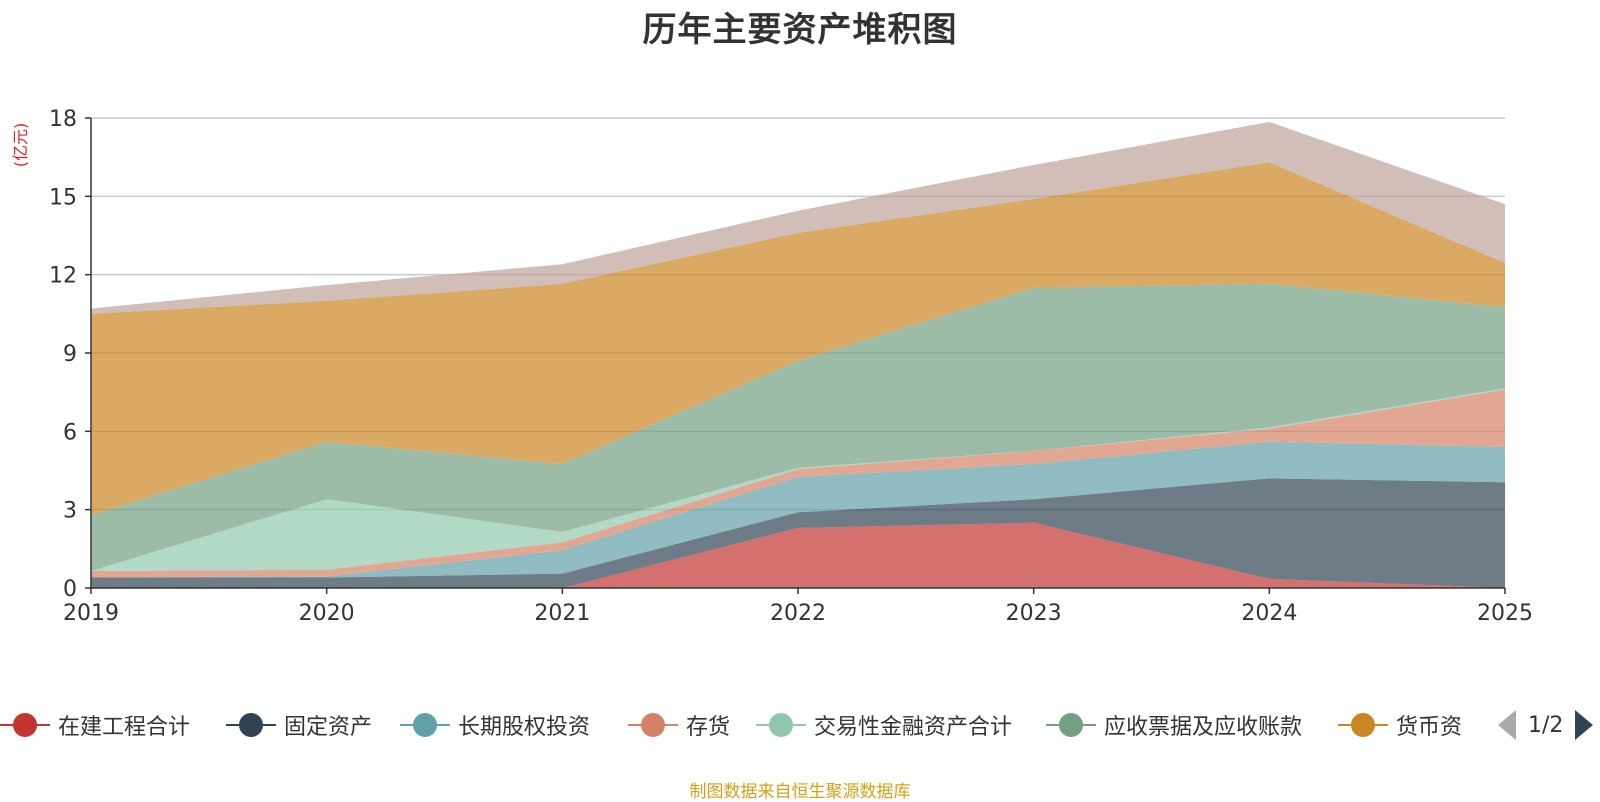  I want to click on pager-prev-icon, so click(1507, 725).